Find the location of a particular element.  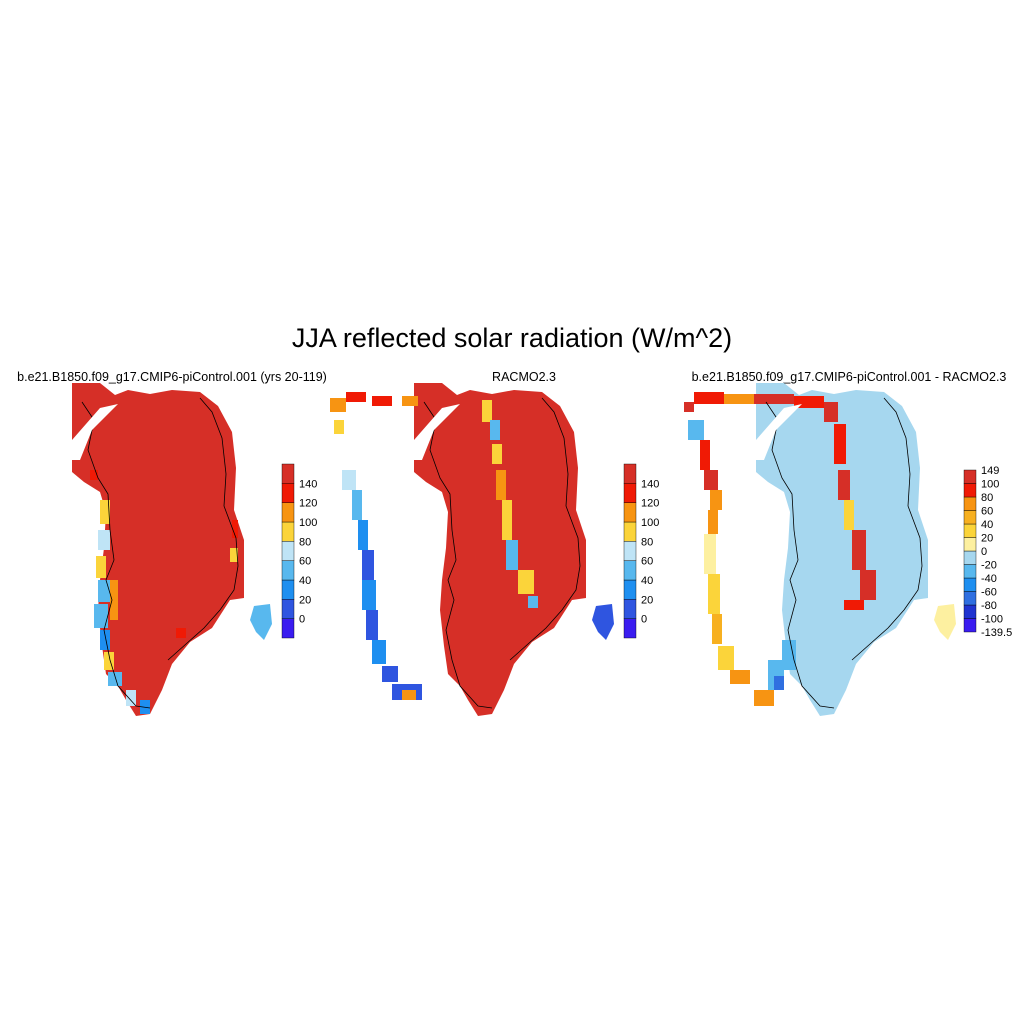

colorbar-tick-label: -40 is located at coordinates (989, 579).